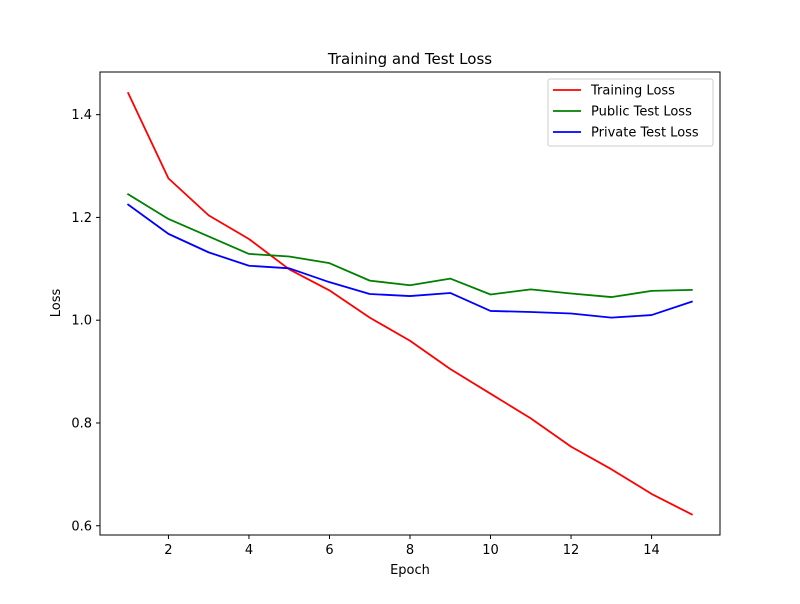 The width and height of the screenshot is (800, 604). I want to click on y-tick-label: 1.0, so click(81, 321).